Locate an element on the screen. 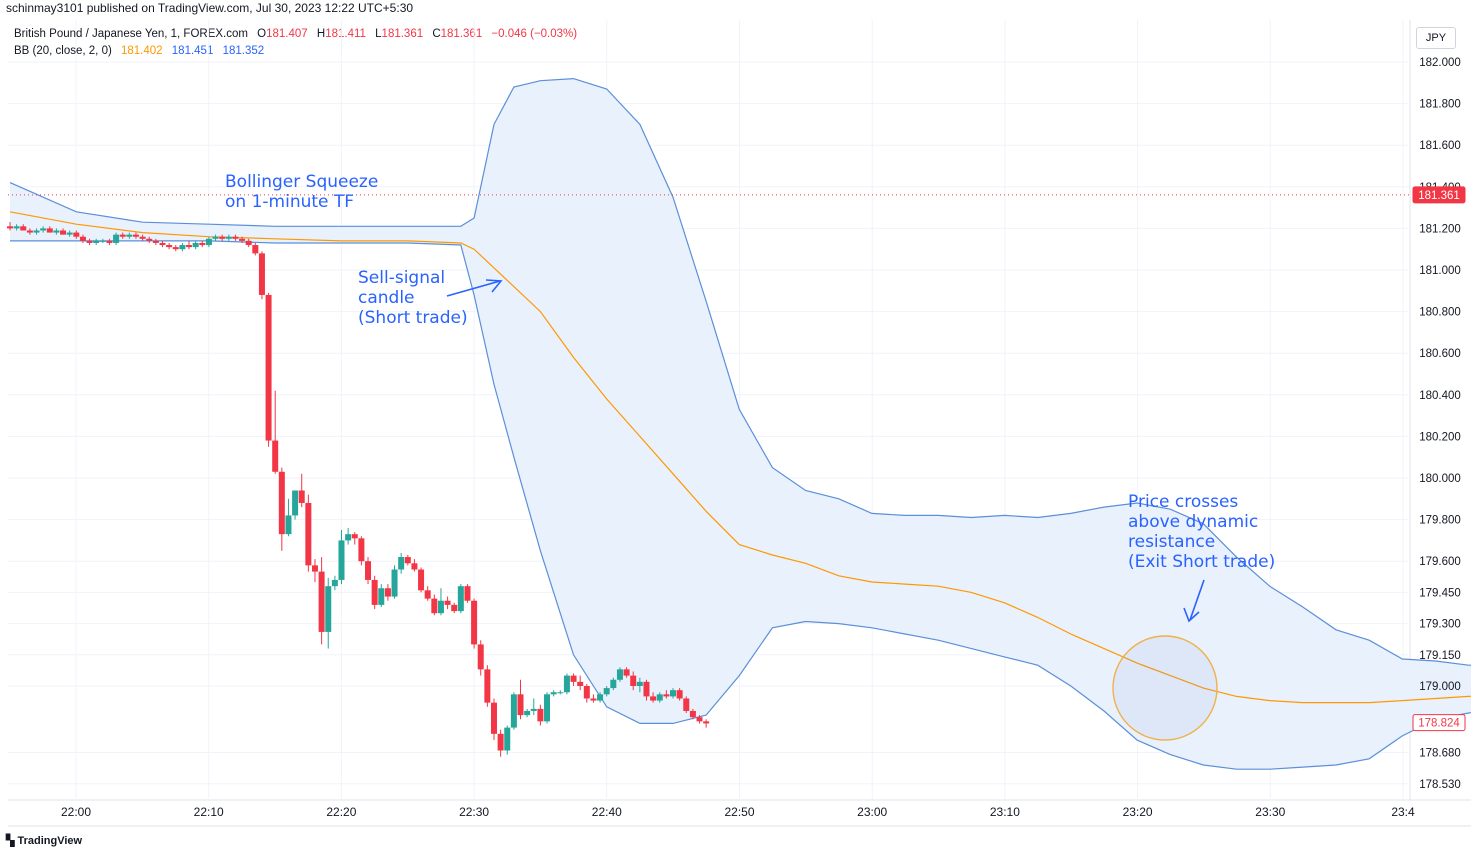  bb-label: BB (20, close, 2, 0) is located at coordinates (63, 51).